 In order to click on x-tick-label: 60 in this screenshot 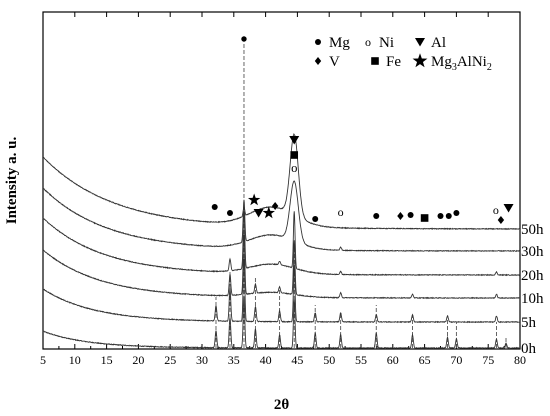, I will do `click(393, 360)`.